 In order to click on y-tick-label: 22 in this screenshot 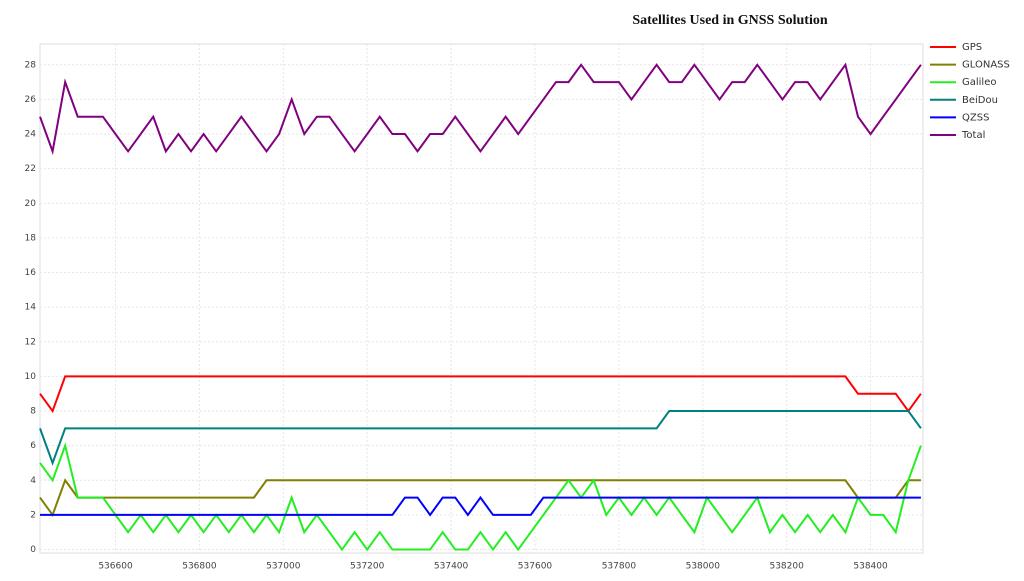, I will do `click(30, 169)`.